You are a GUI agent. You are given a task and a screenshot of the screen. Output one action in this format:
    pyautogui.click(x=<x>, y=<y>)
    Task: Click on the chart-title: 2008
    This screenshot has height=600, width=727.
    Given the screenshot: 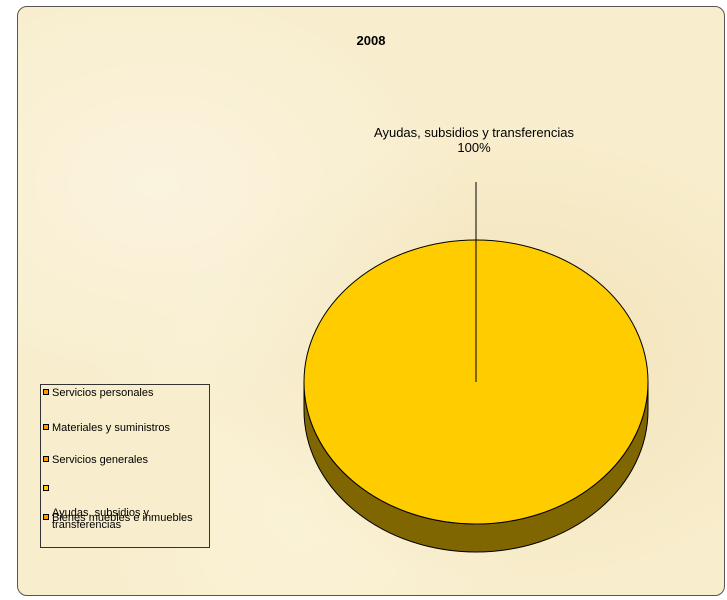 What is the action you would take?
    pyautogui.click(x=371, y=40)
    